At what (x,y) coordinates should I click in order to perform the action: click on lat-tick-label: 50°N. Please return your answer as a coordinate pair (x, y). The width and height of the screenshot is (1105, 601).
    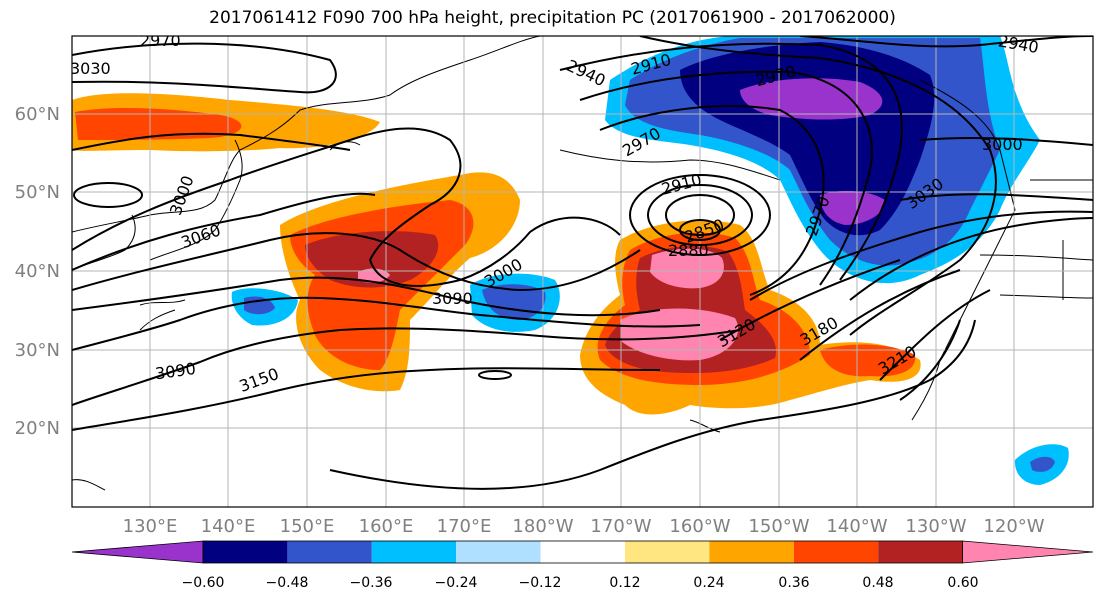
    Looking at the image, I should click on (37, 192).